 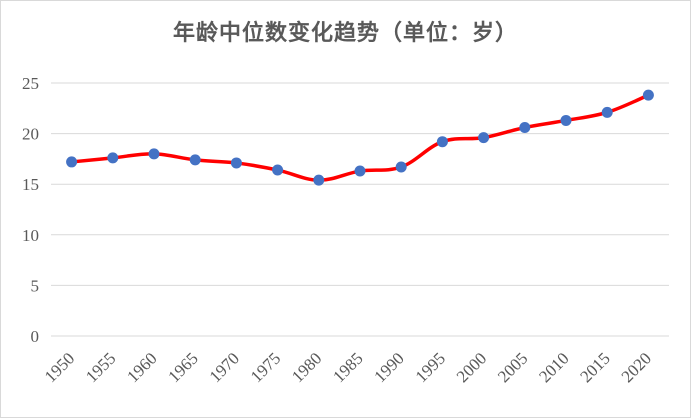 I want to click on x-tick-label: 2010, so click(x=553, y=367).